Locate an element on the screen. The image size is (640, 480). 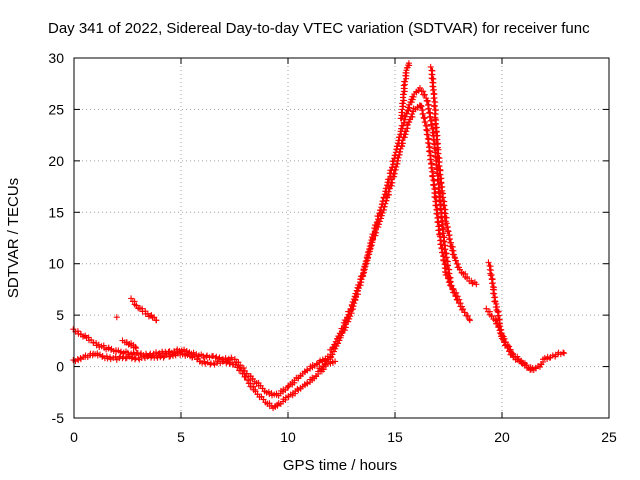
x-tick-label: 15 is located at coordinates (395, 437).